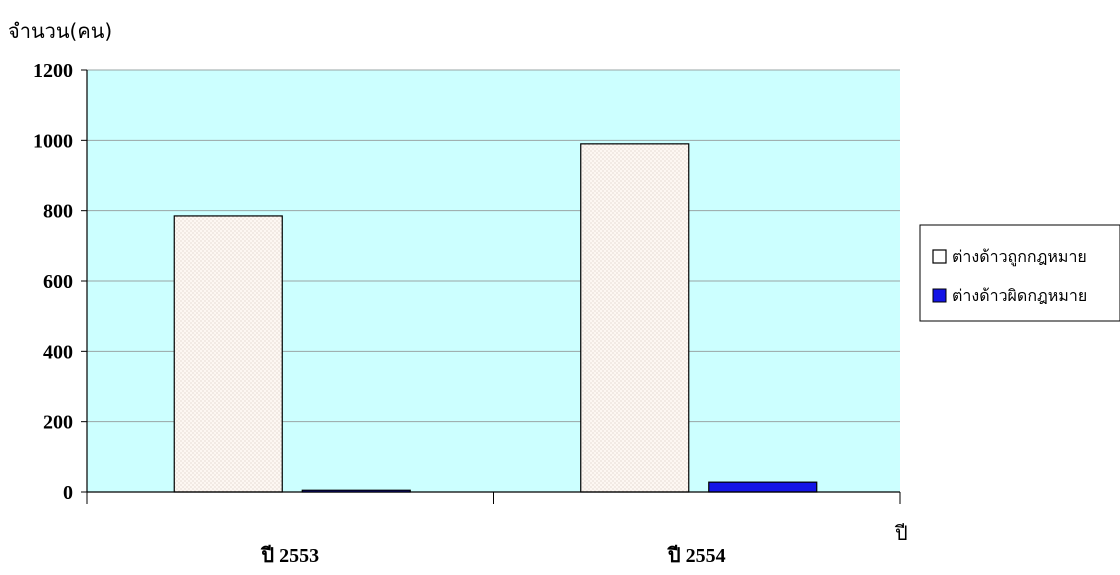 The image size is (1120, 575). Describe the element at coordinates (289, 555) in the screenshot. I see `x-tick-label: ปี 2553` at that location.